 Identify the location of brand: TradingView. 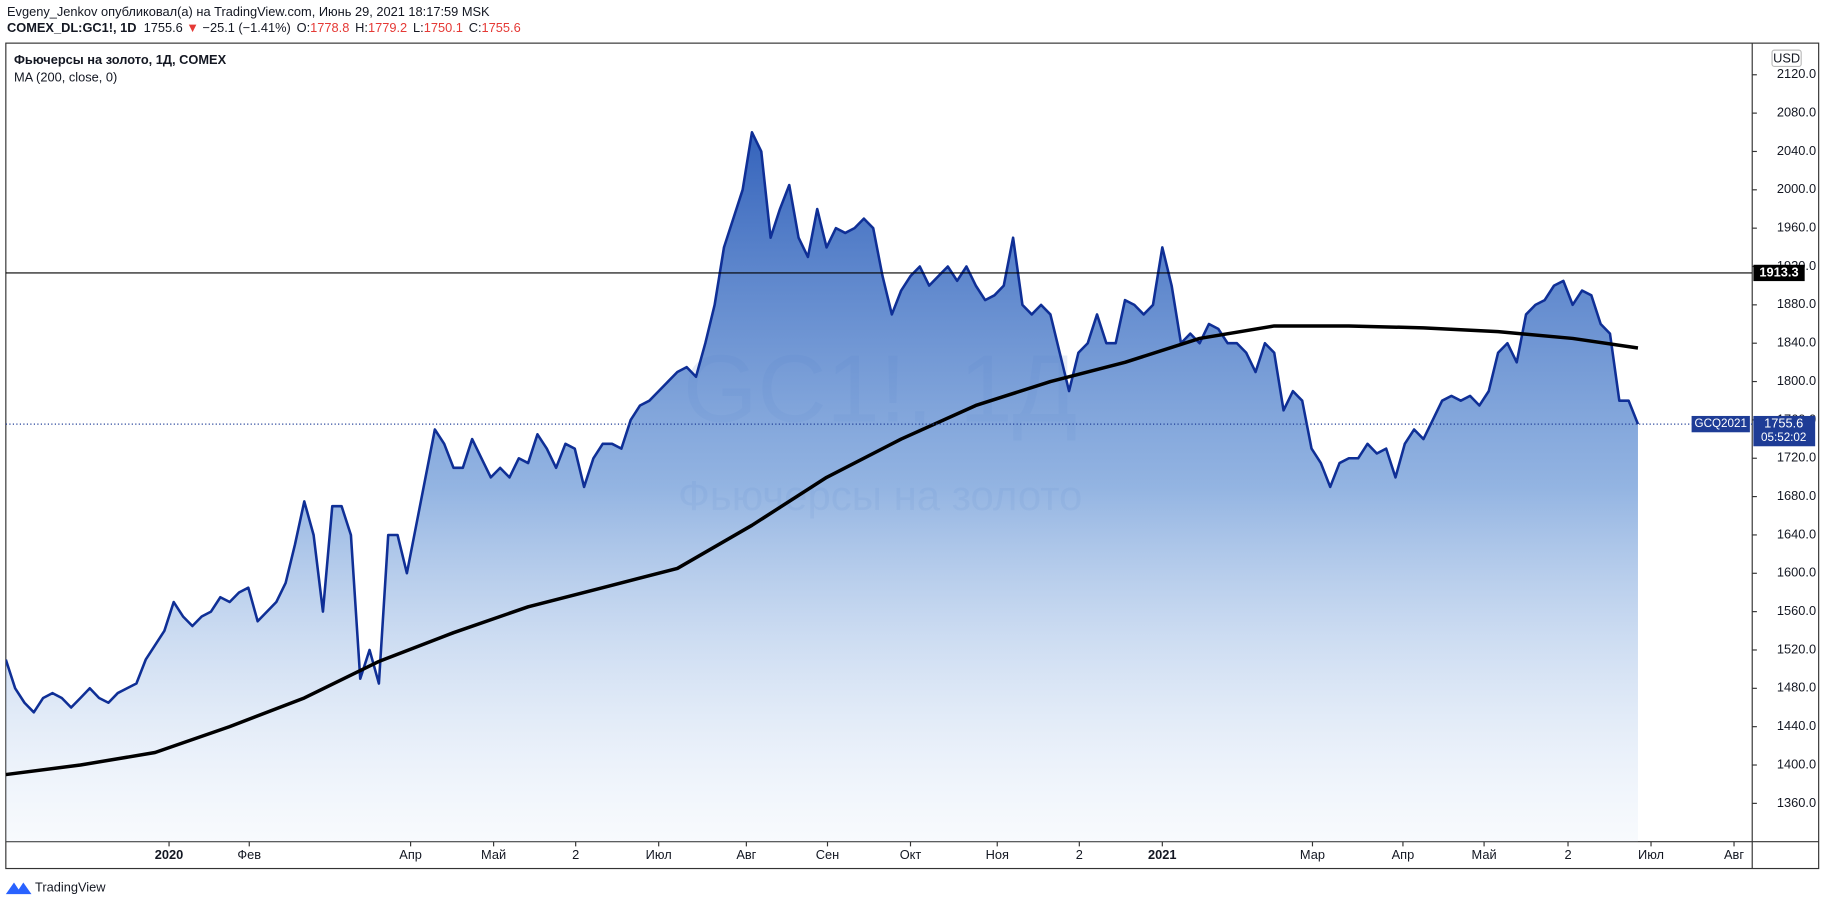
(70, 887).